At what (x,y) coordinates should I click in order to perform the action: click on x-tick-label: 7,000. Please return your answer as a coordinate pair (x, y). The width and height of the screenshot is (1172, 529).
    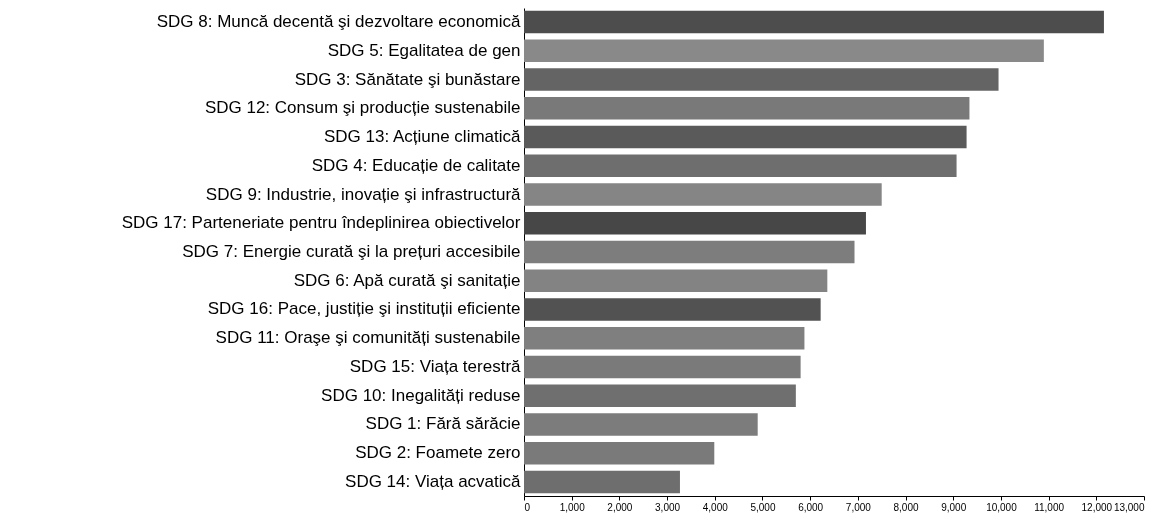
    Looking at the image, I should click on (858, 507).